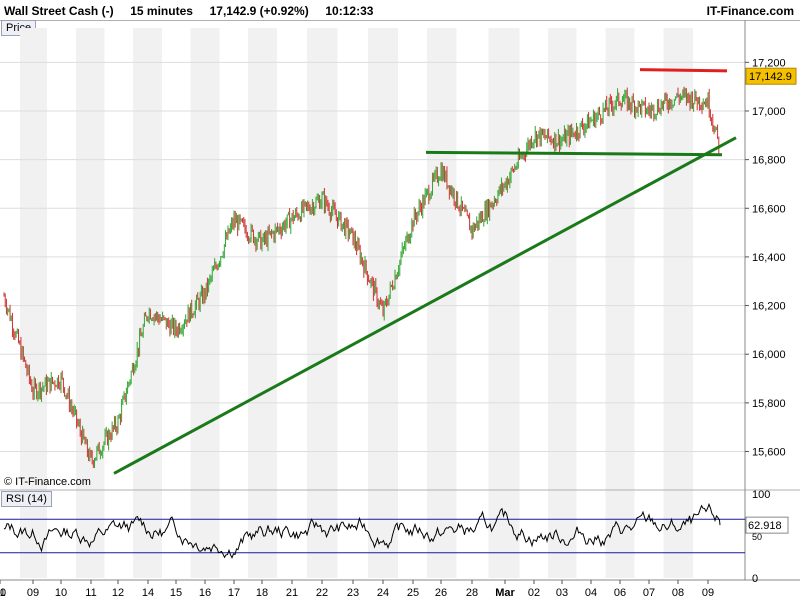  What do you see at coordinates (678, 593) in the screenshot?
I see `x-tick-label: 08` at bounding box center [678, 593].